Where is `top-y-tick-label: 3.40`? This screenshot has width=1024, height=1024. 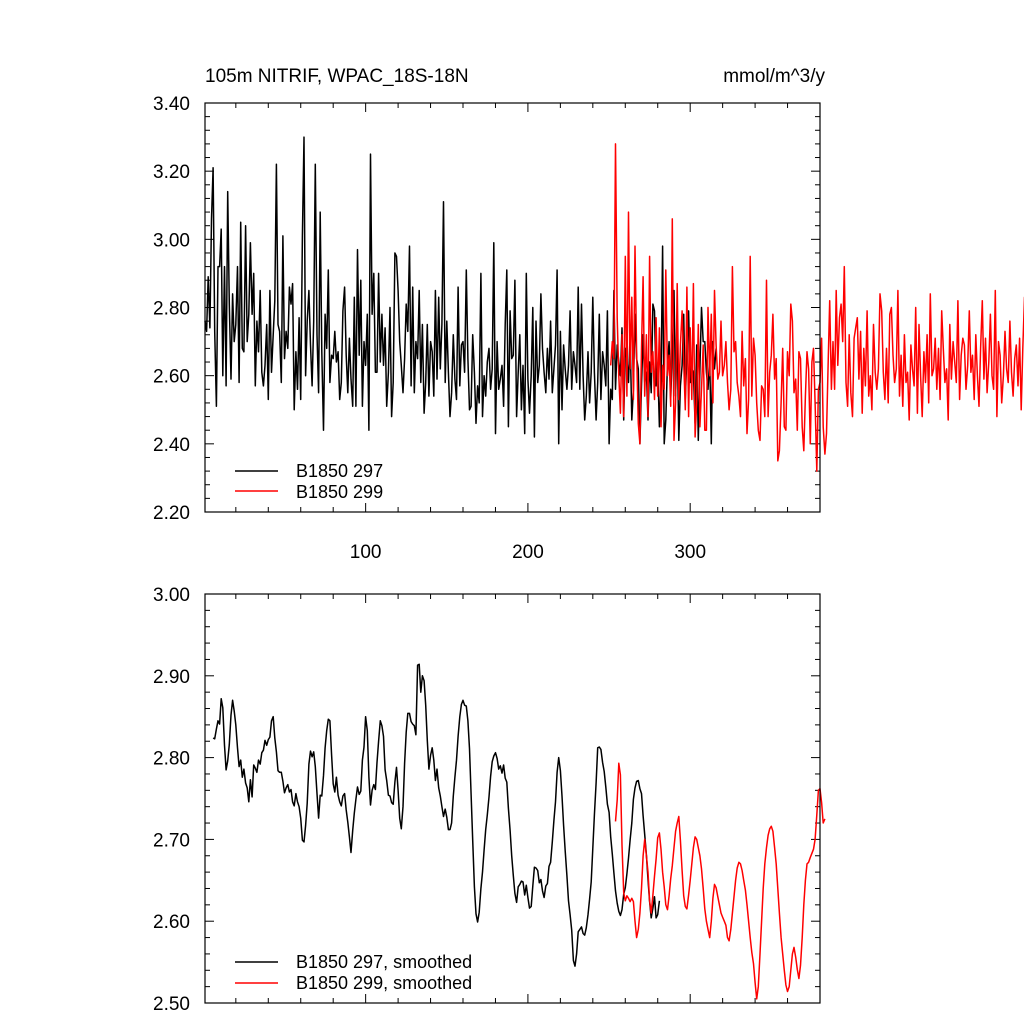
top-y-tick-label: 3.40 is located at coordinates (171, 104).